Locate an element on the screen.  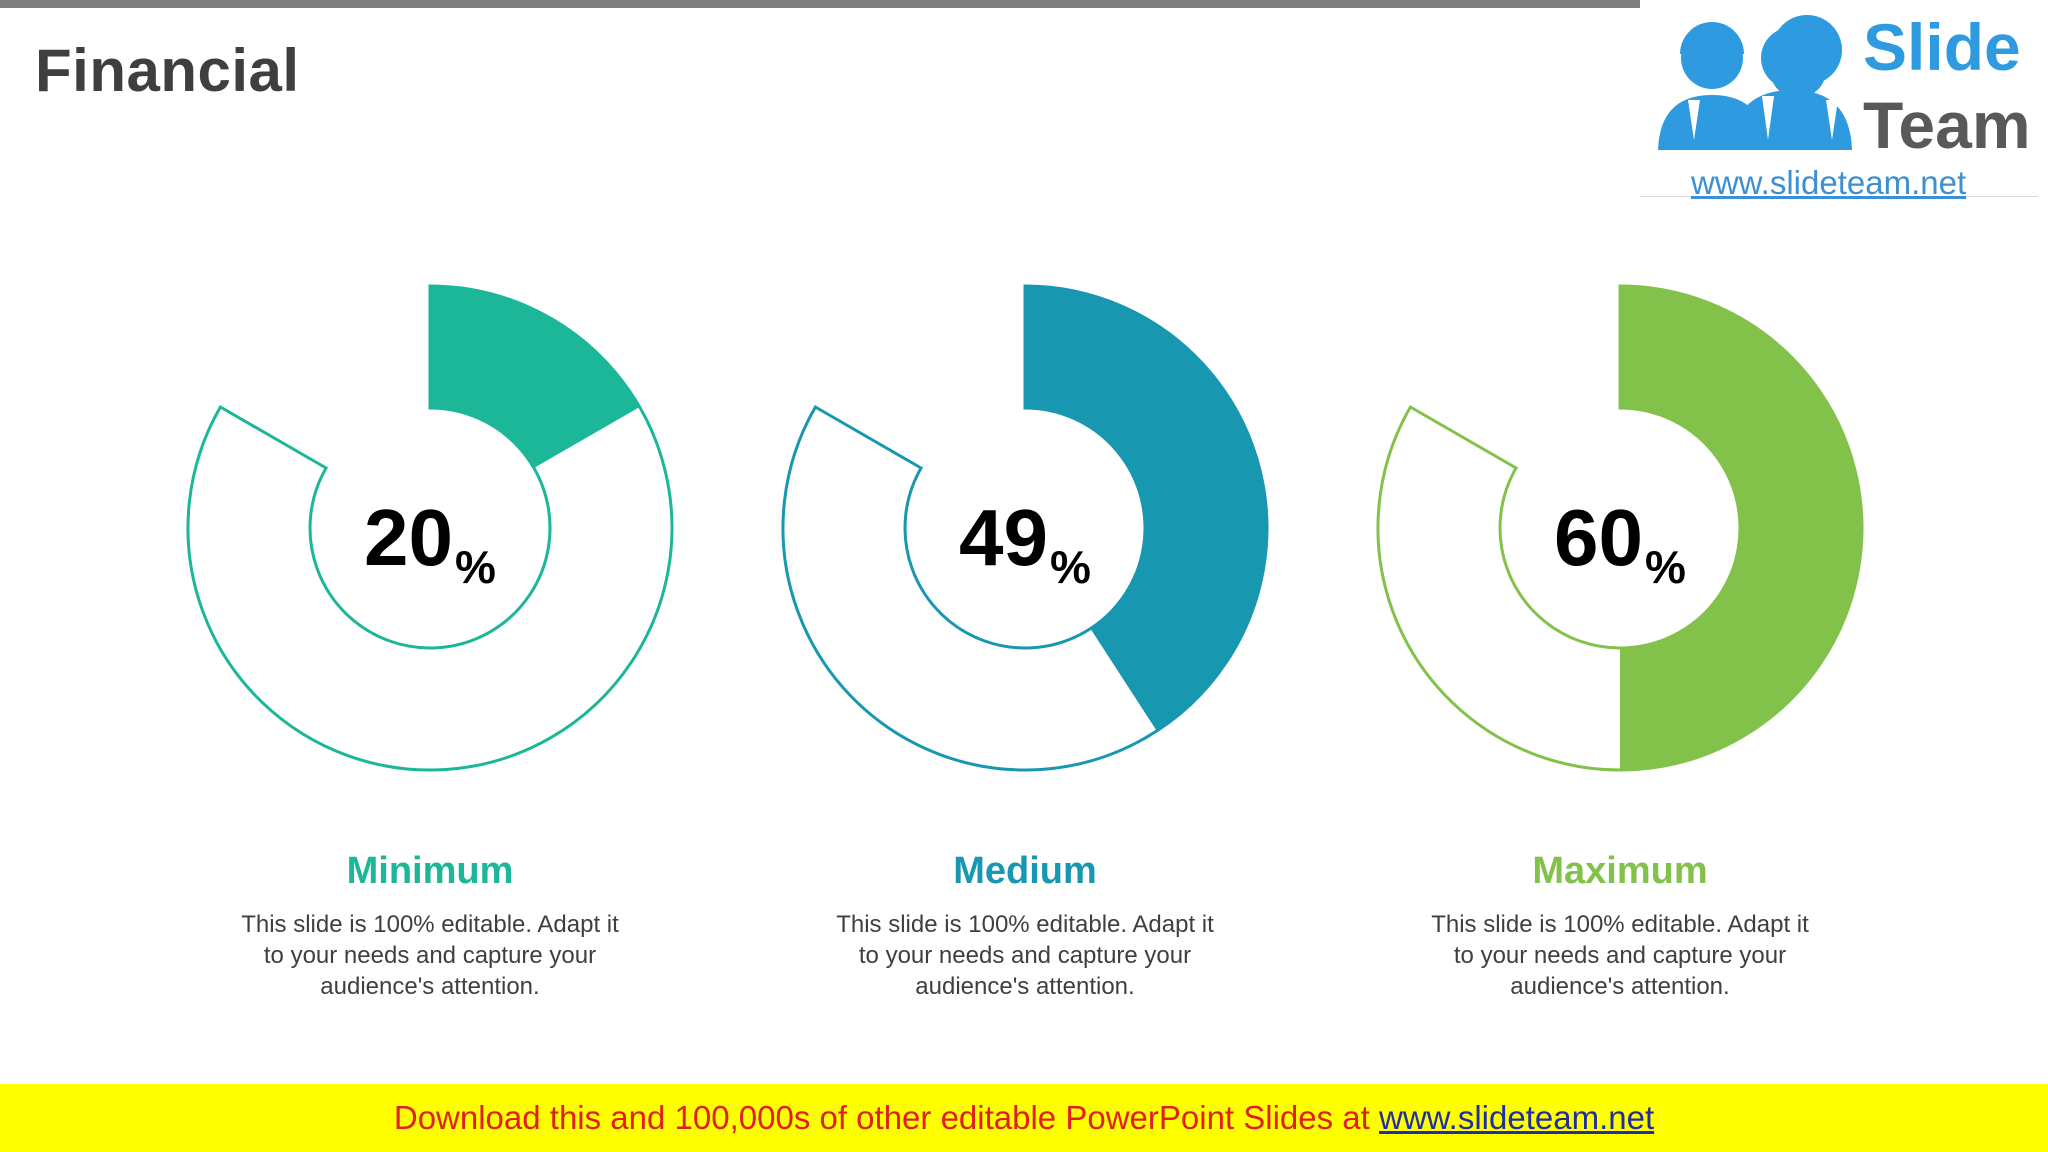
footer-link: www.slideteam.net is located at coordinates (1517, 1117).